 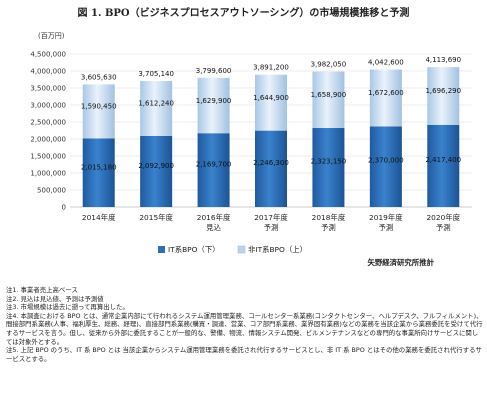 I want to click on y-tick-label: 4,000,000, so click(x=48, y=72).